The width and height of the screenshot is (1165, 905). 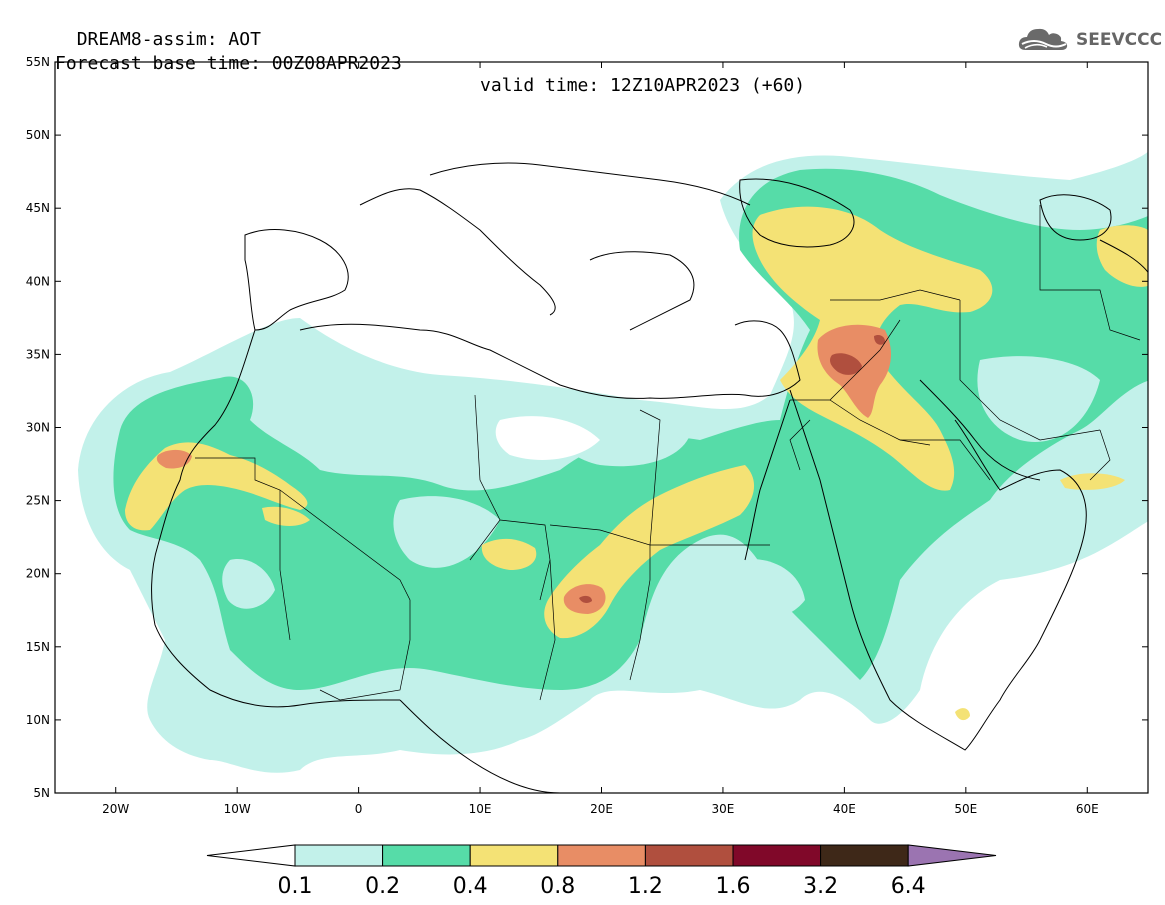 What do you see at coordinates (382, 886) in the screenshot?
I see `colorbar-label: 0.2` at bounding box center [382, 886].